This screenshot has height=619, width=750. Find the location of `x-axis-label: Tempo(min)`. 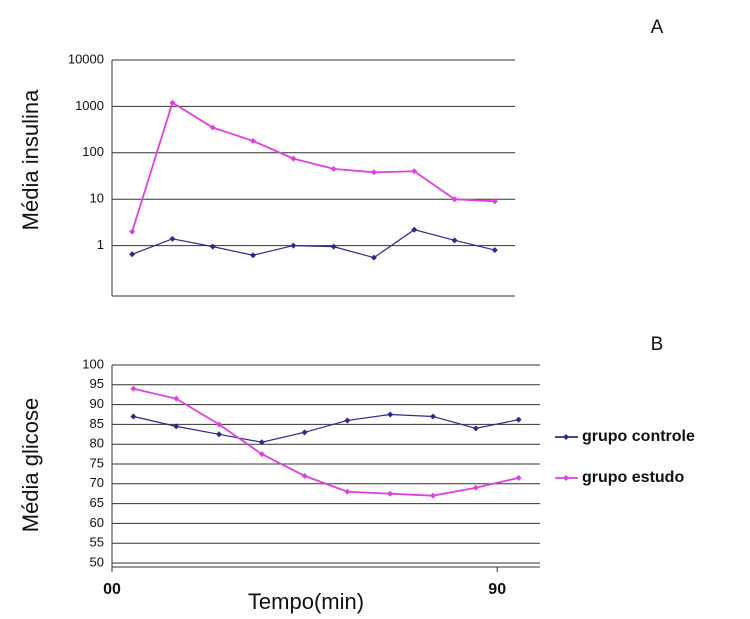

x-axis-label: Tempo(min) is located at coordinates (306, 601).